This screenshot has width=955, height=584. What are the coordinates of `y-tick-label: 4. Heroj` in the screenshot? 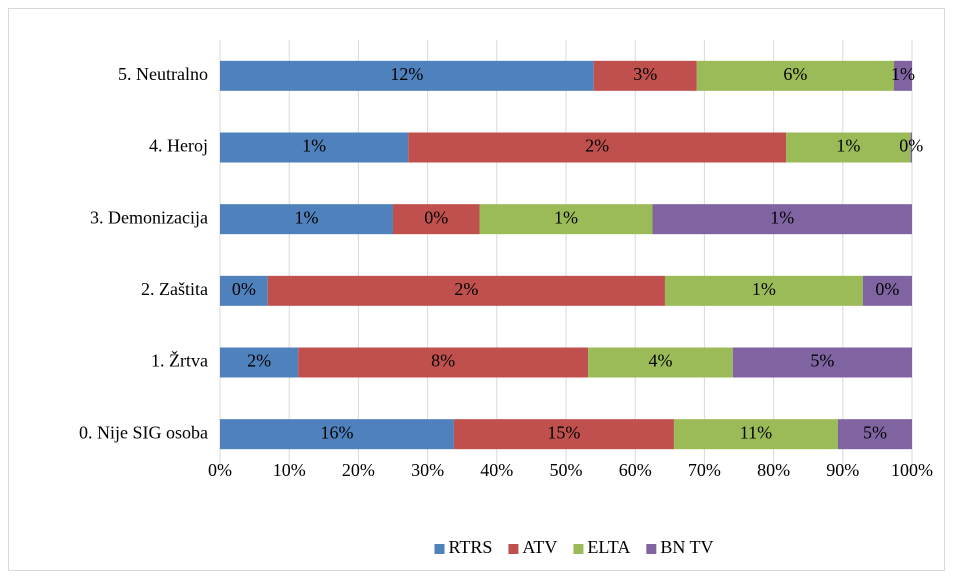 It's located at (178, 146).